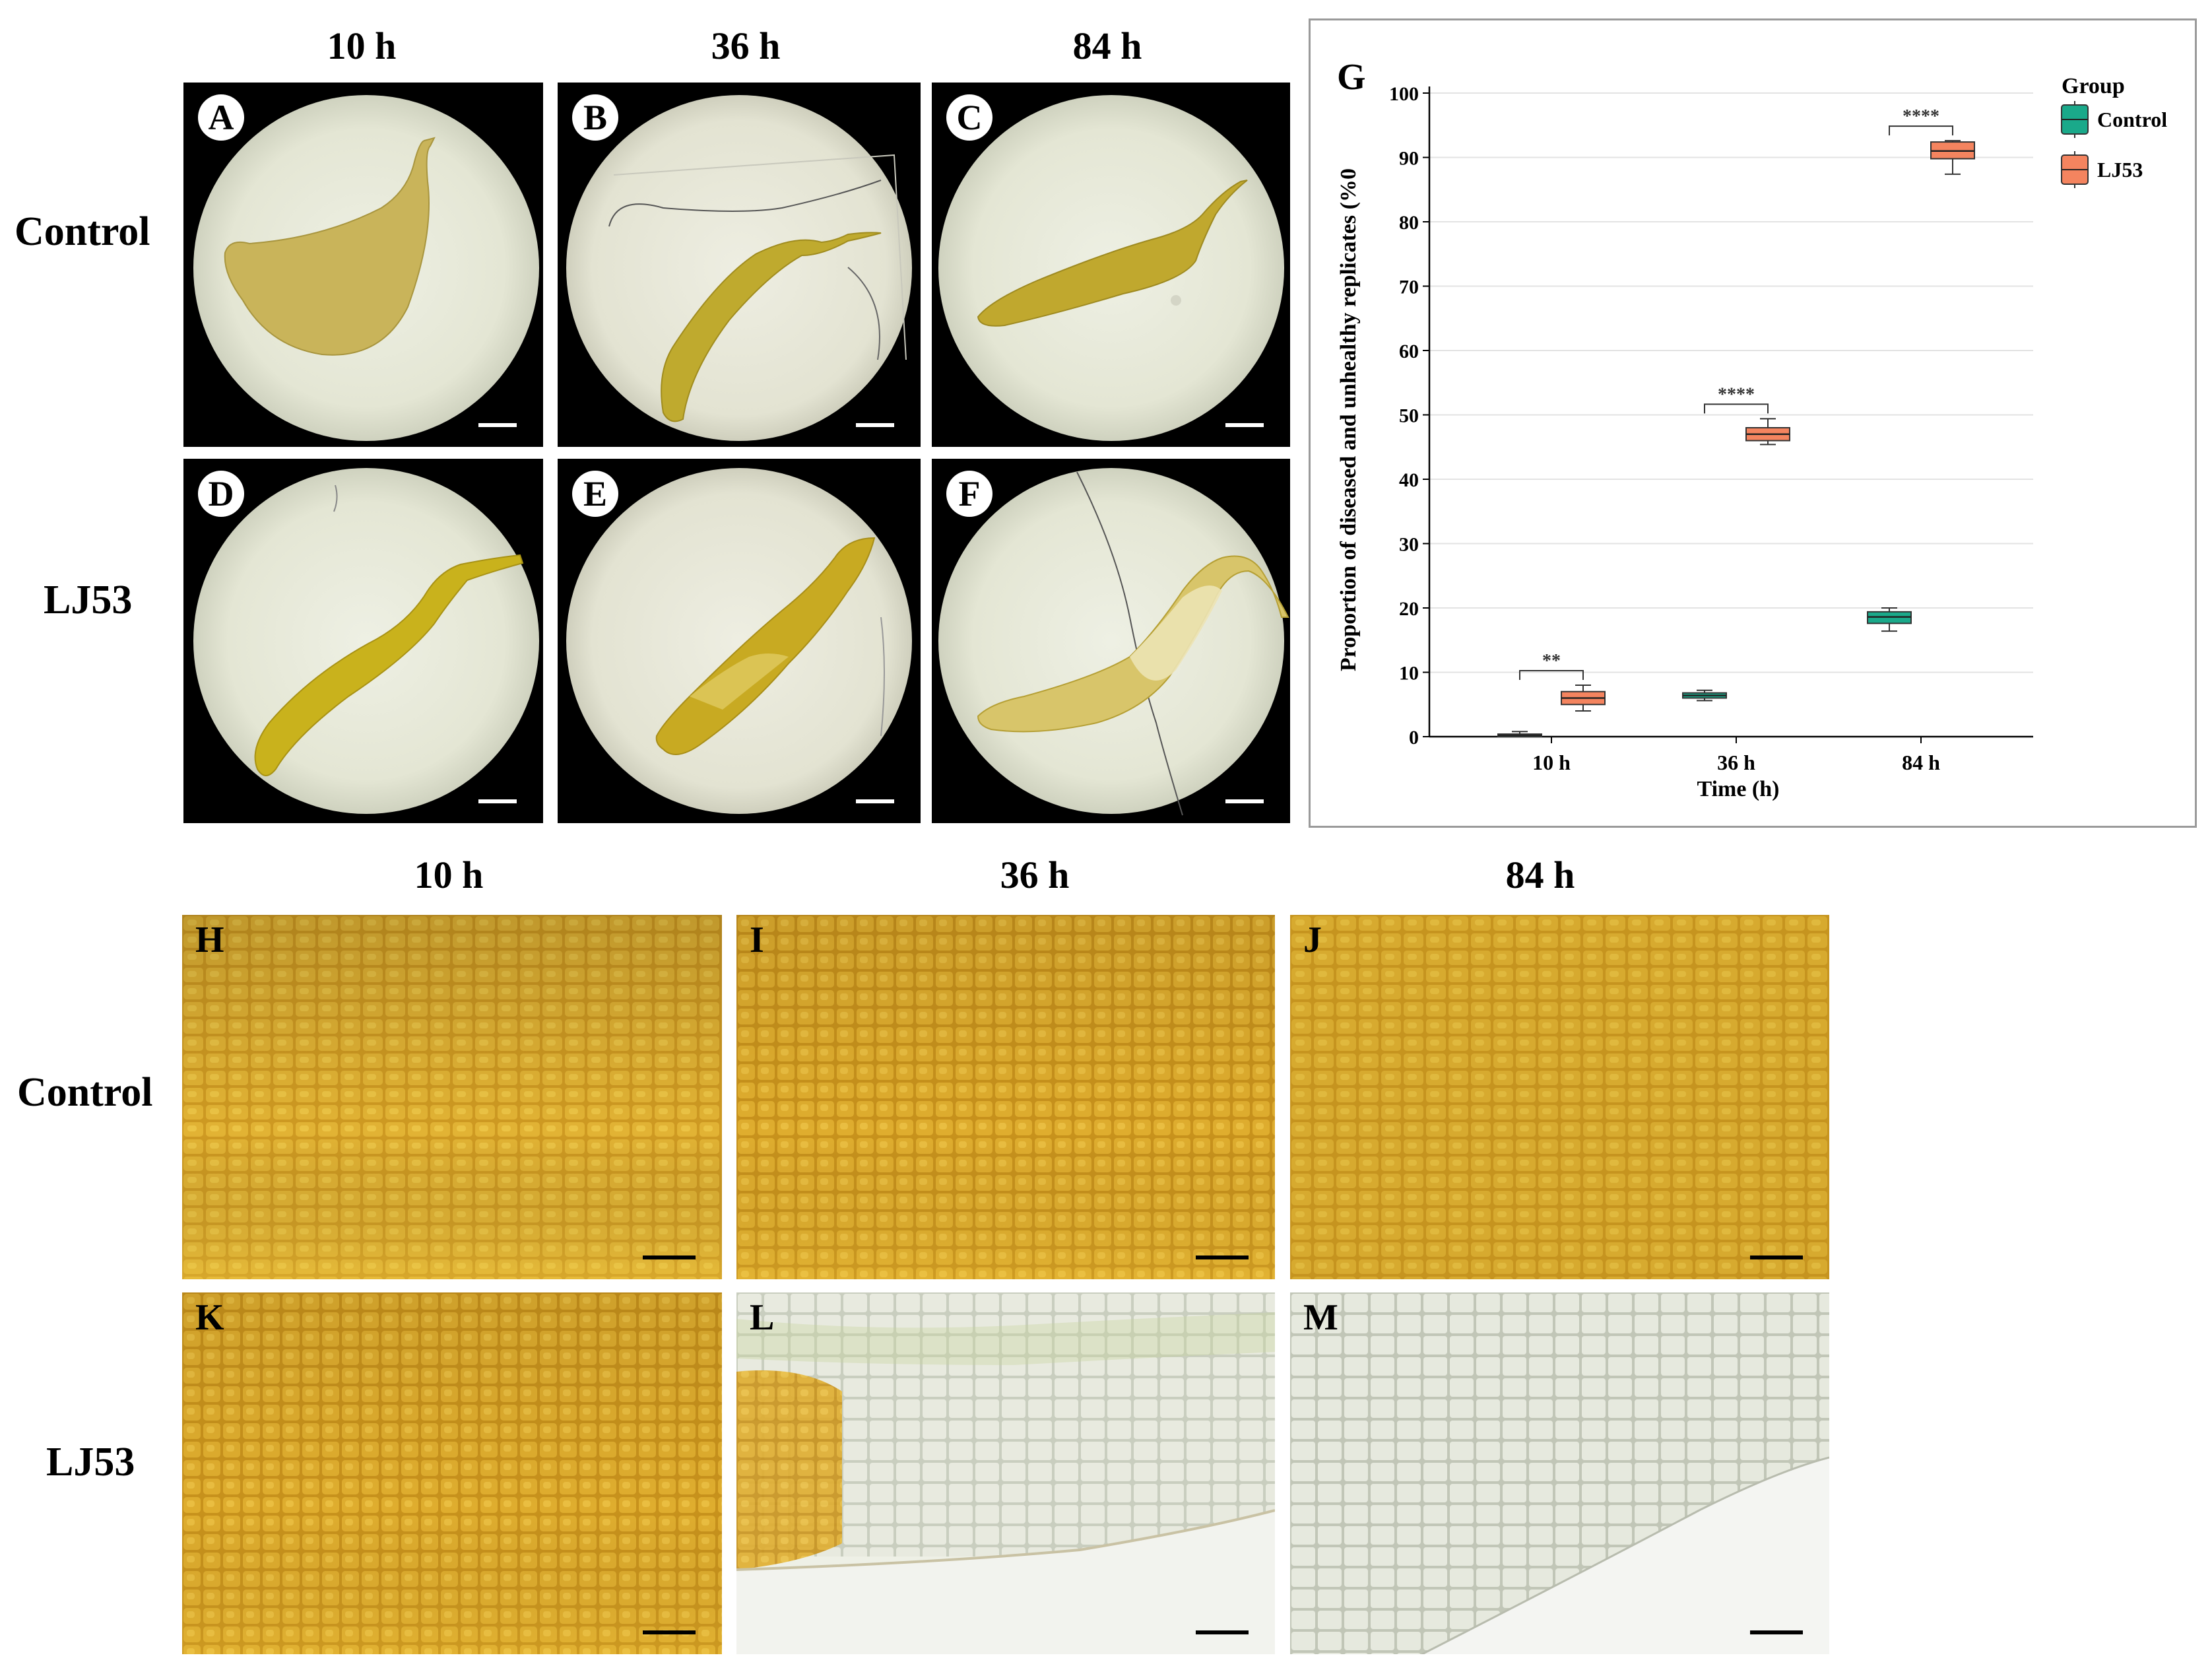 This screenshot has width=2212, height=1674. What do you see at coordinates (1312, 940) in the screenshot?
I see `panel-letter-J: J` at bounding box center [1312, 940].